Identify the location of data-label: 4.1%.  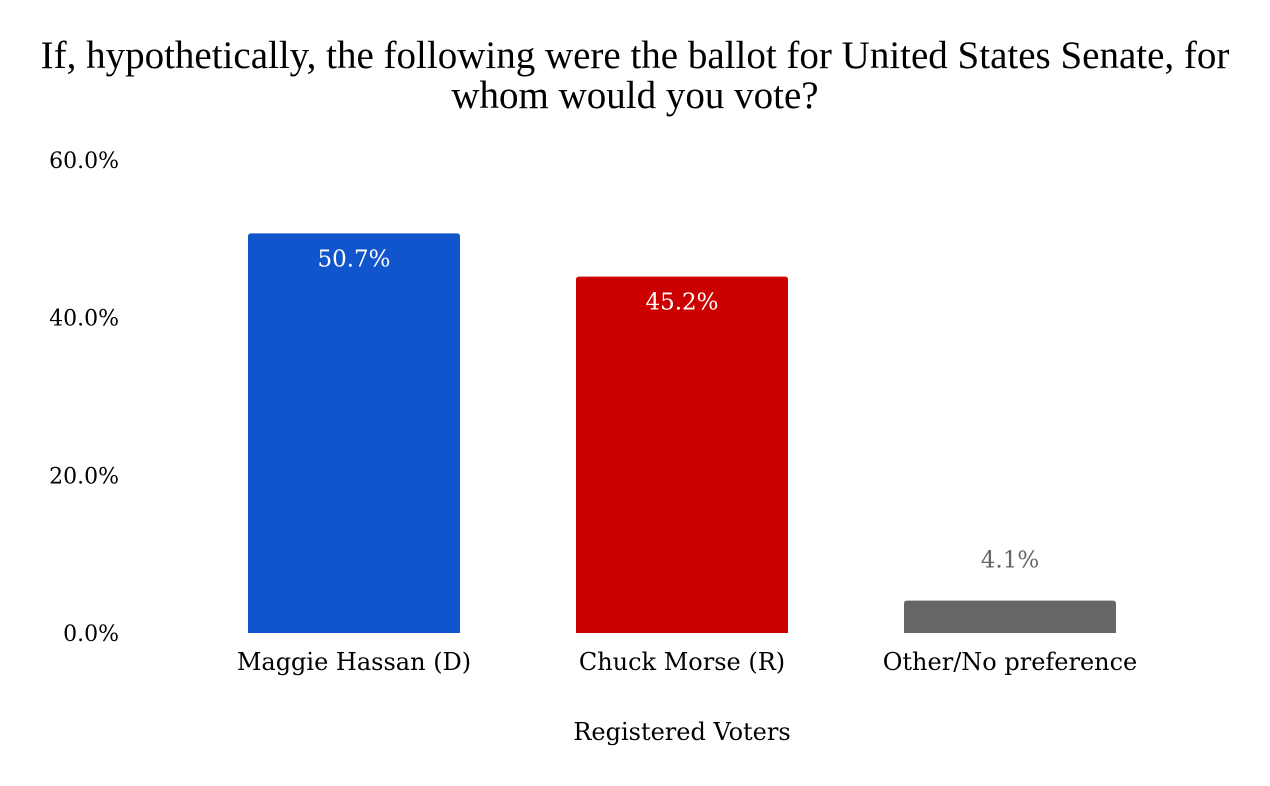
(1010, 561).